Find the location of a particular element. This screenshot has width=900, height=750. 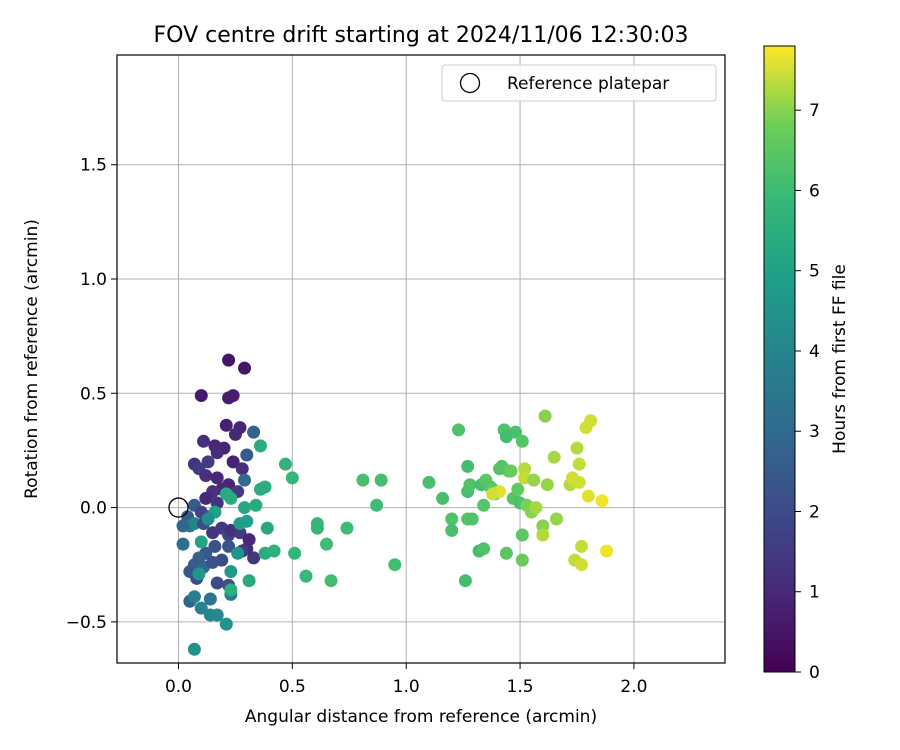

colorbar-tick-label: 2 is located at coordinates (814, 512).